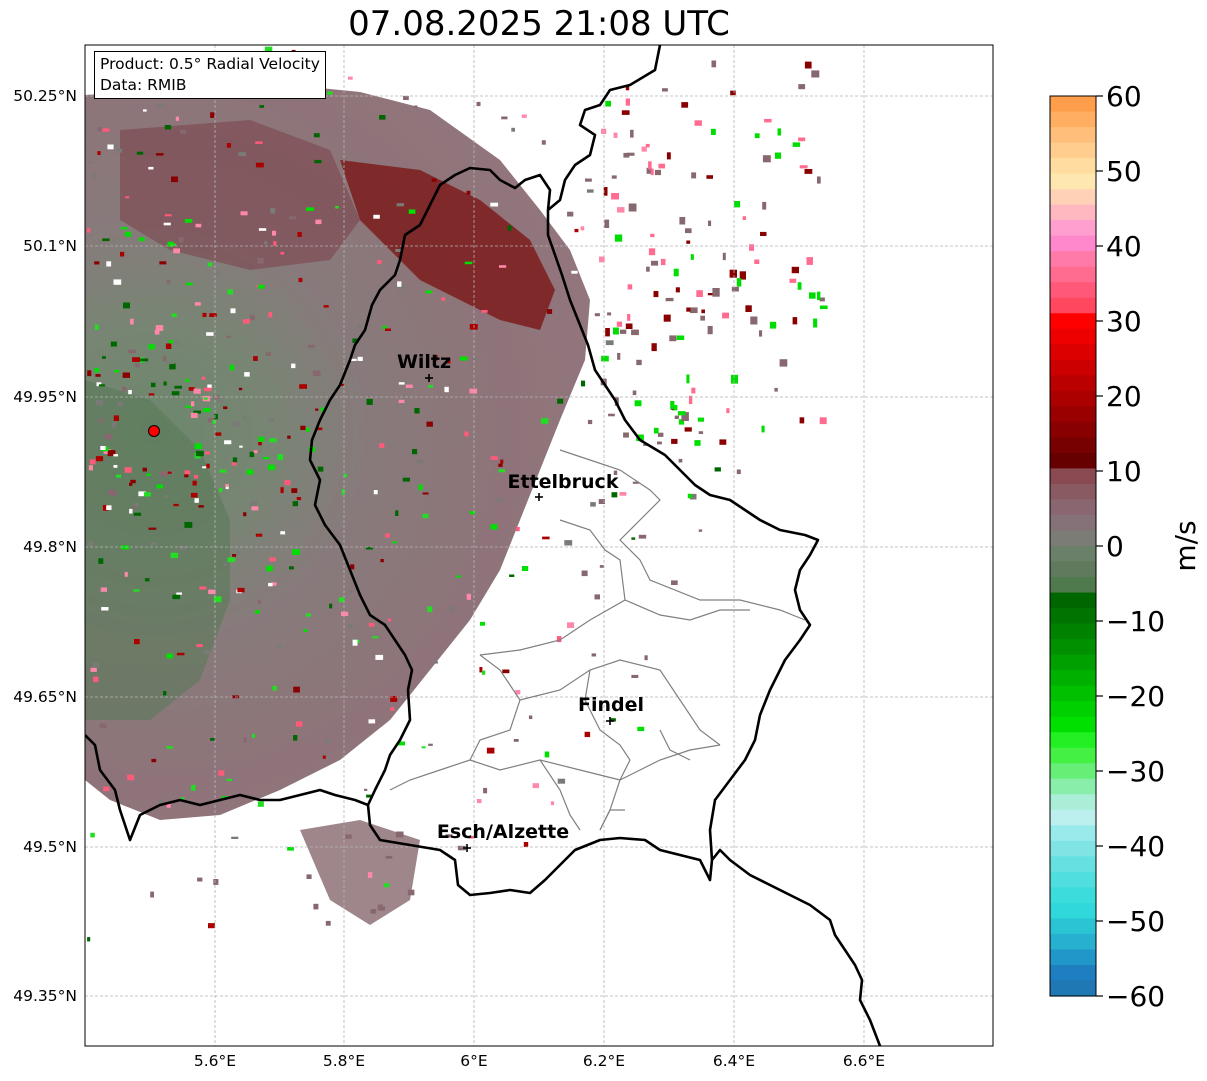 Image resolution: width=1207 pixels, height=1081 pixels. I want to click on colorbar-tick-label: 20, so click(1124, 396).